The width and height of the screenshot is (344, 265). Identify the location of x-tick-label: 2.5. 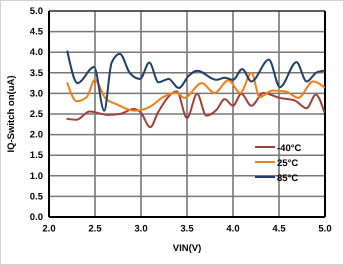
(95, 229).